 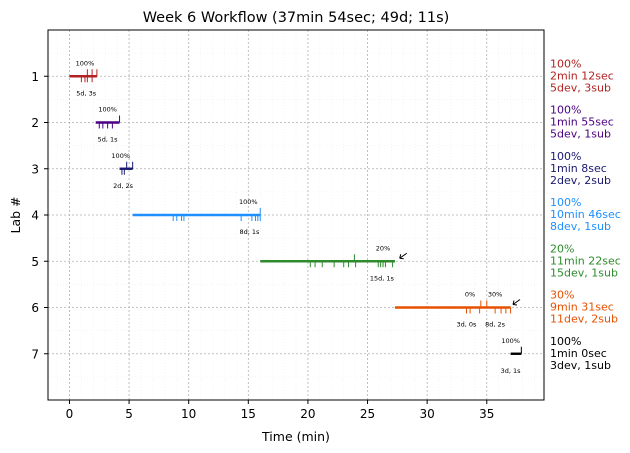 I want to click on count-label: 2d, 2s, so click(x=123, y=186).